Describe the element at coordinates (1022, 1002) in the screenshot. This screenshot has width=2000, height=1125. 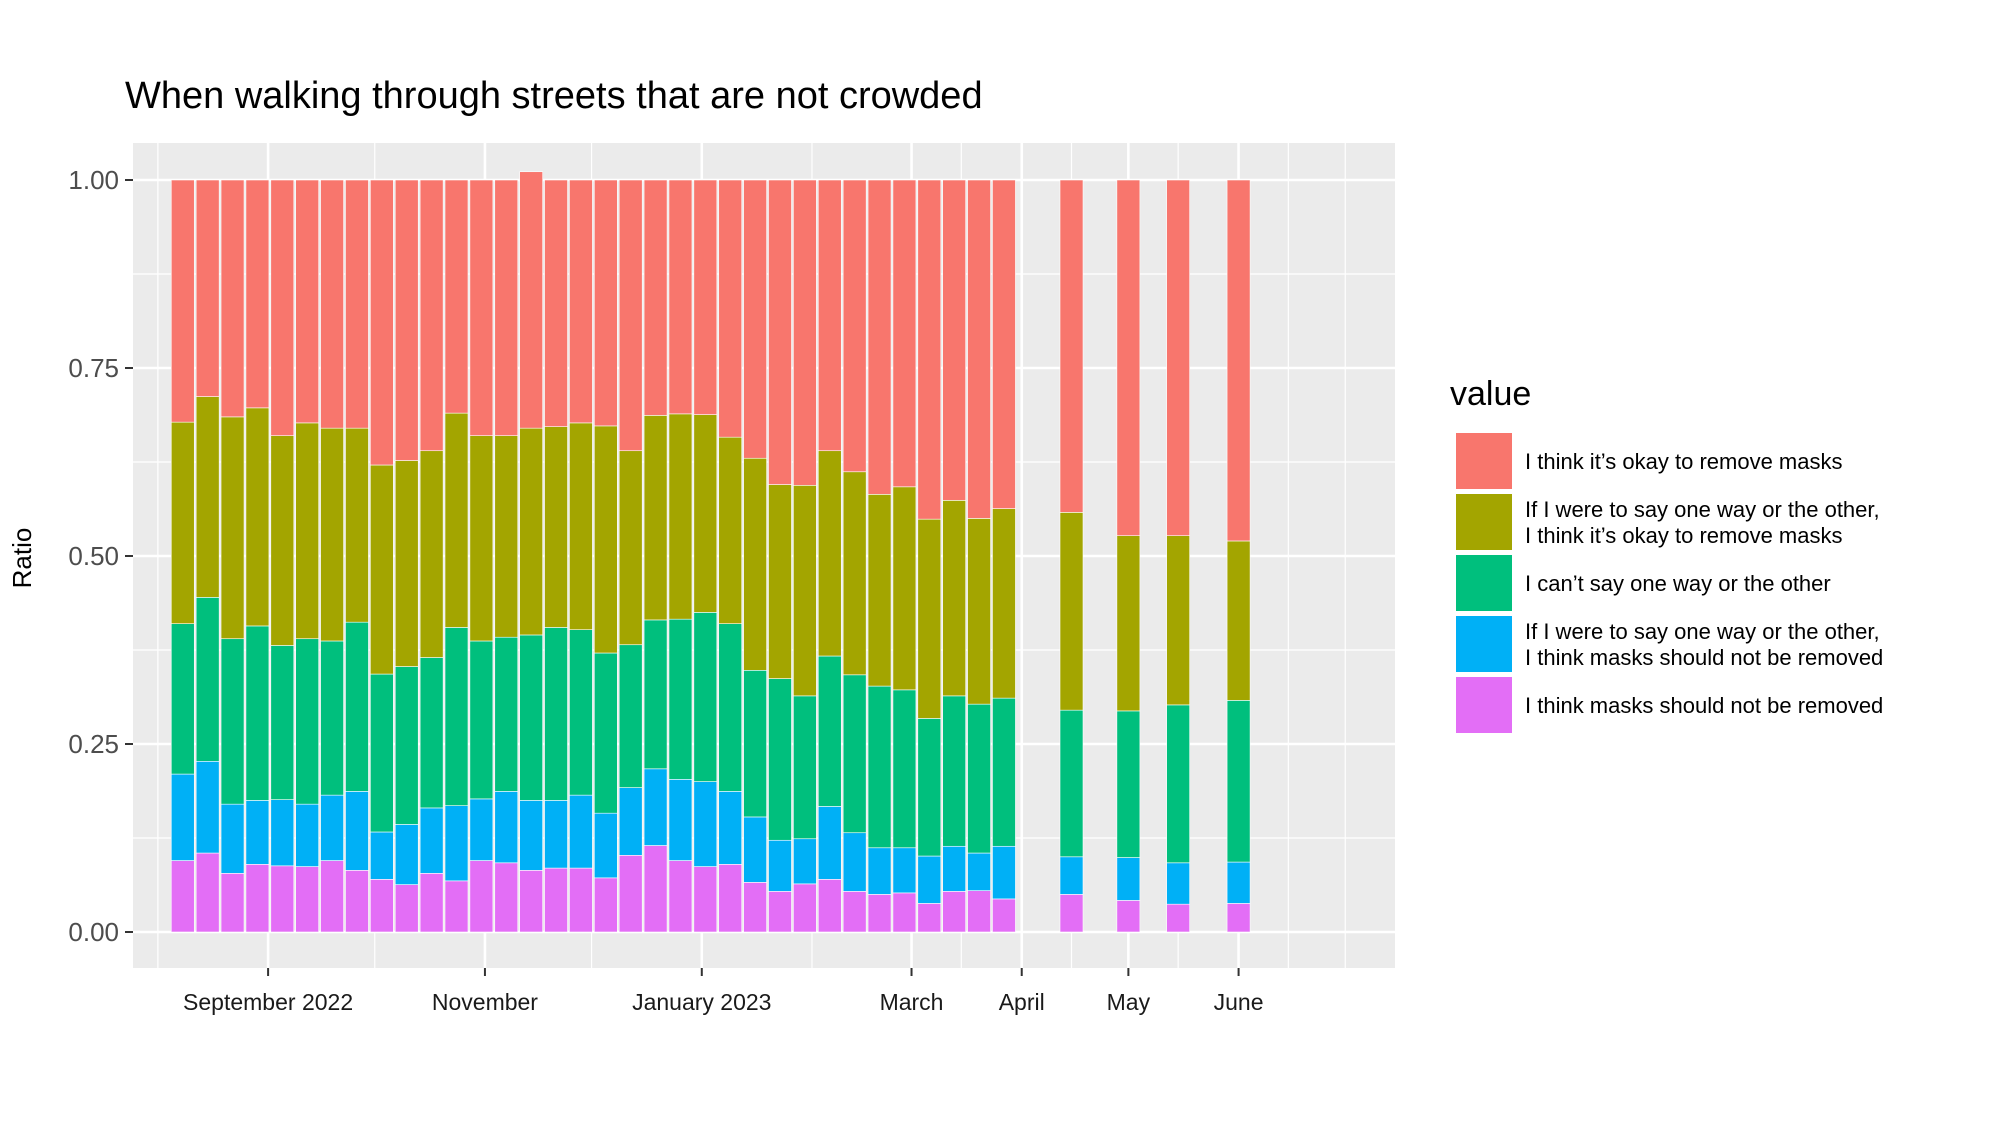
I see `x-tick-label: April` at that location.